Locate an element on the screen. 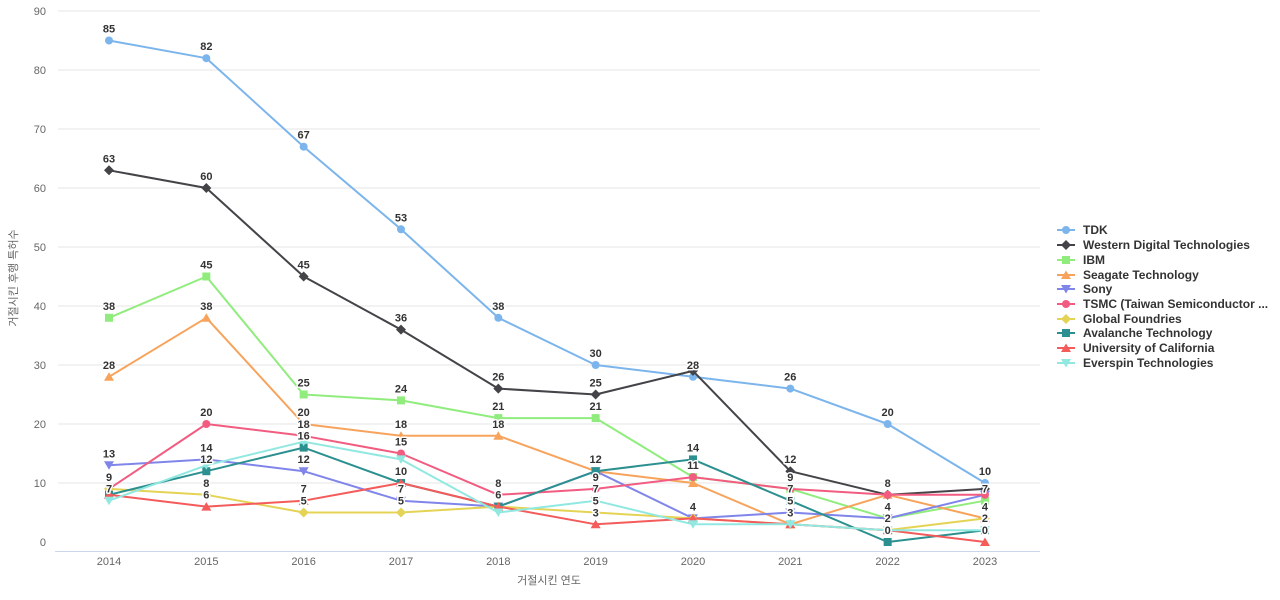 The image size is (1280, 600). svg-text: 50 is located at coordinates (40, 248).